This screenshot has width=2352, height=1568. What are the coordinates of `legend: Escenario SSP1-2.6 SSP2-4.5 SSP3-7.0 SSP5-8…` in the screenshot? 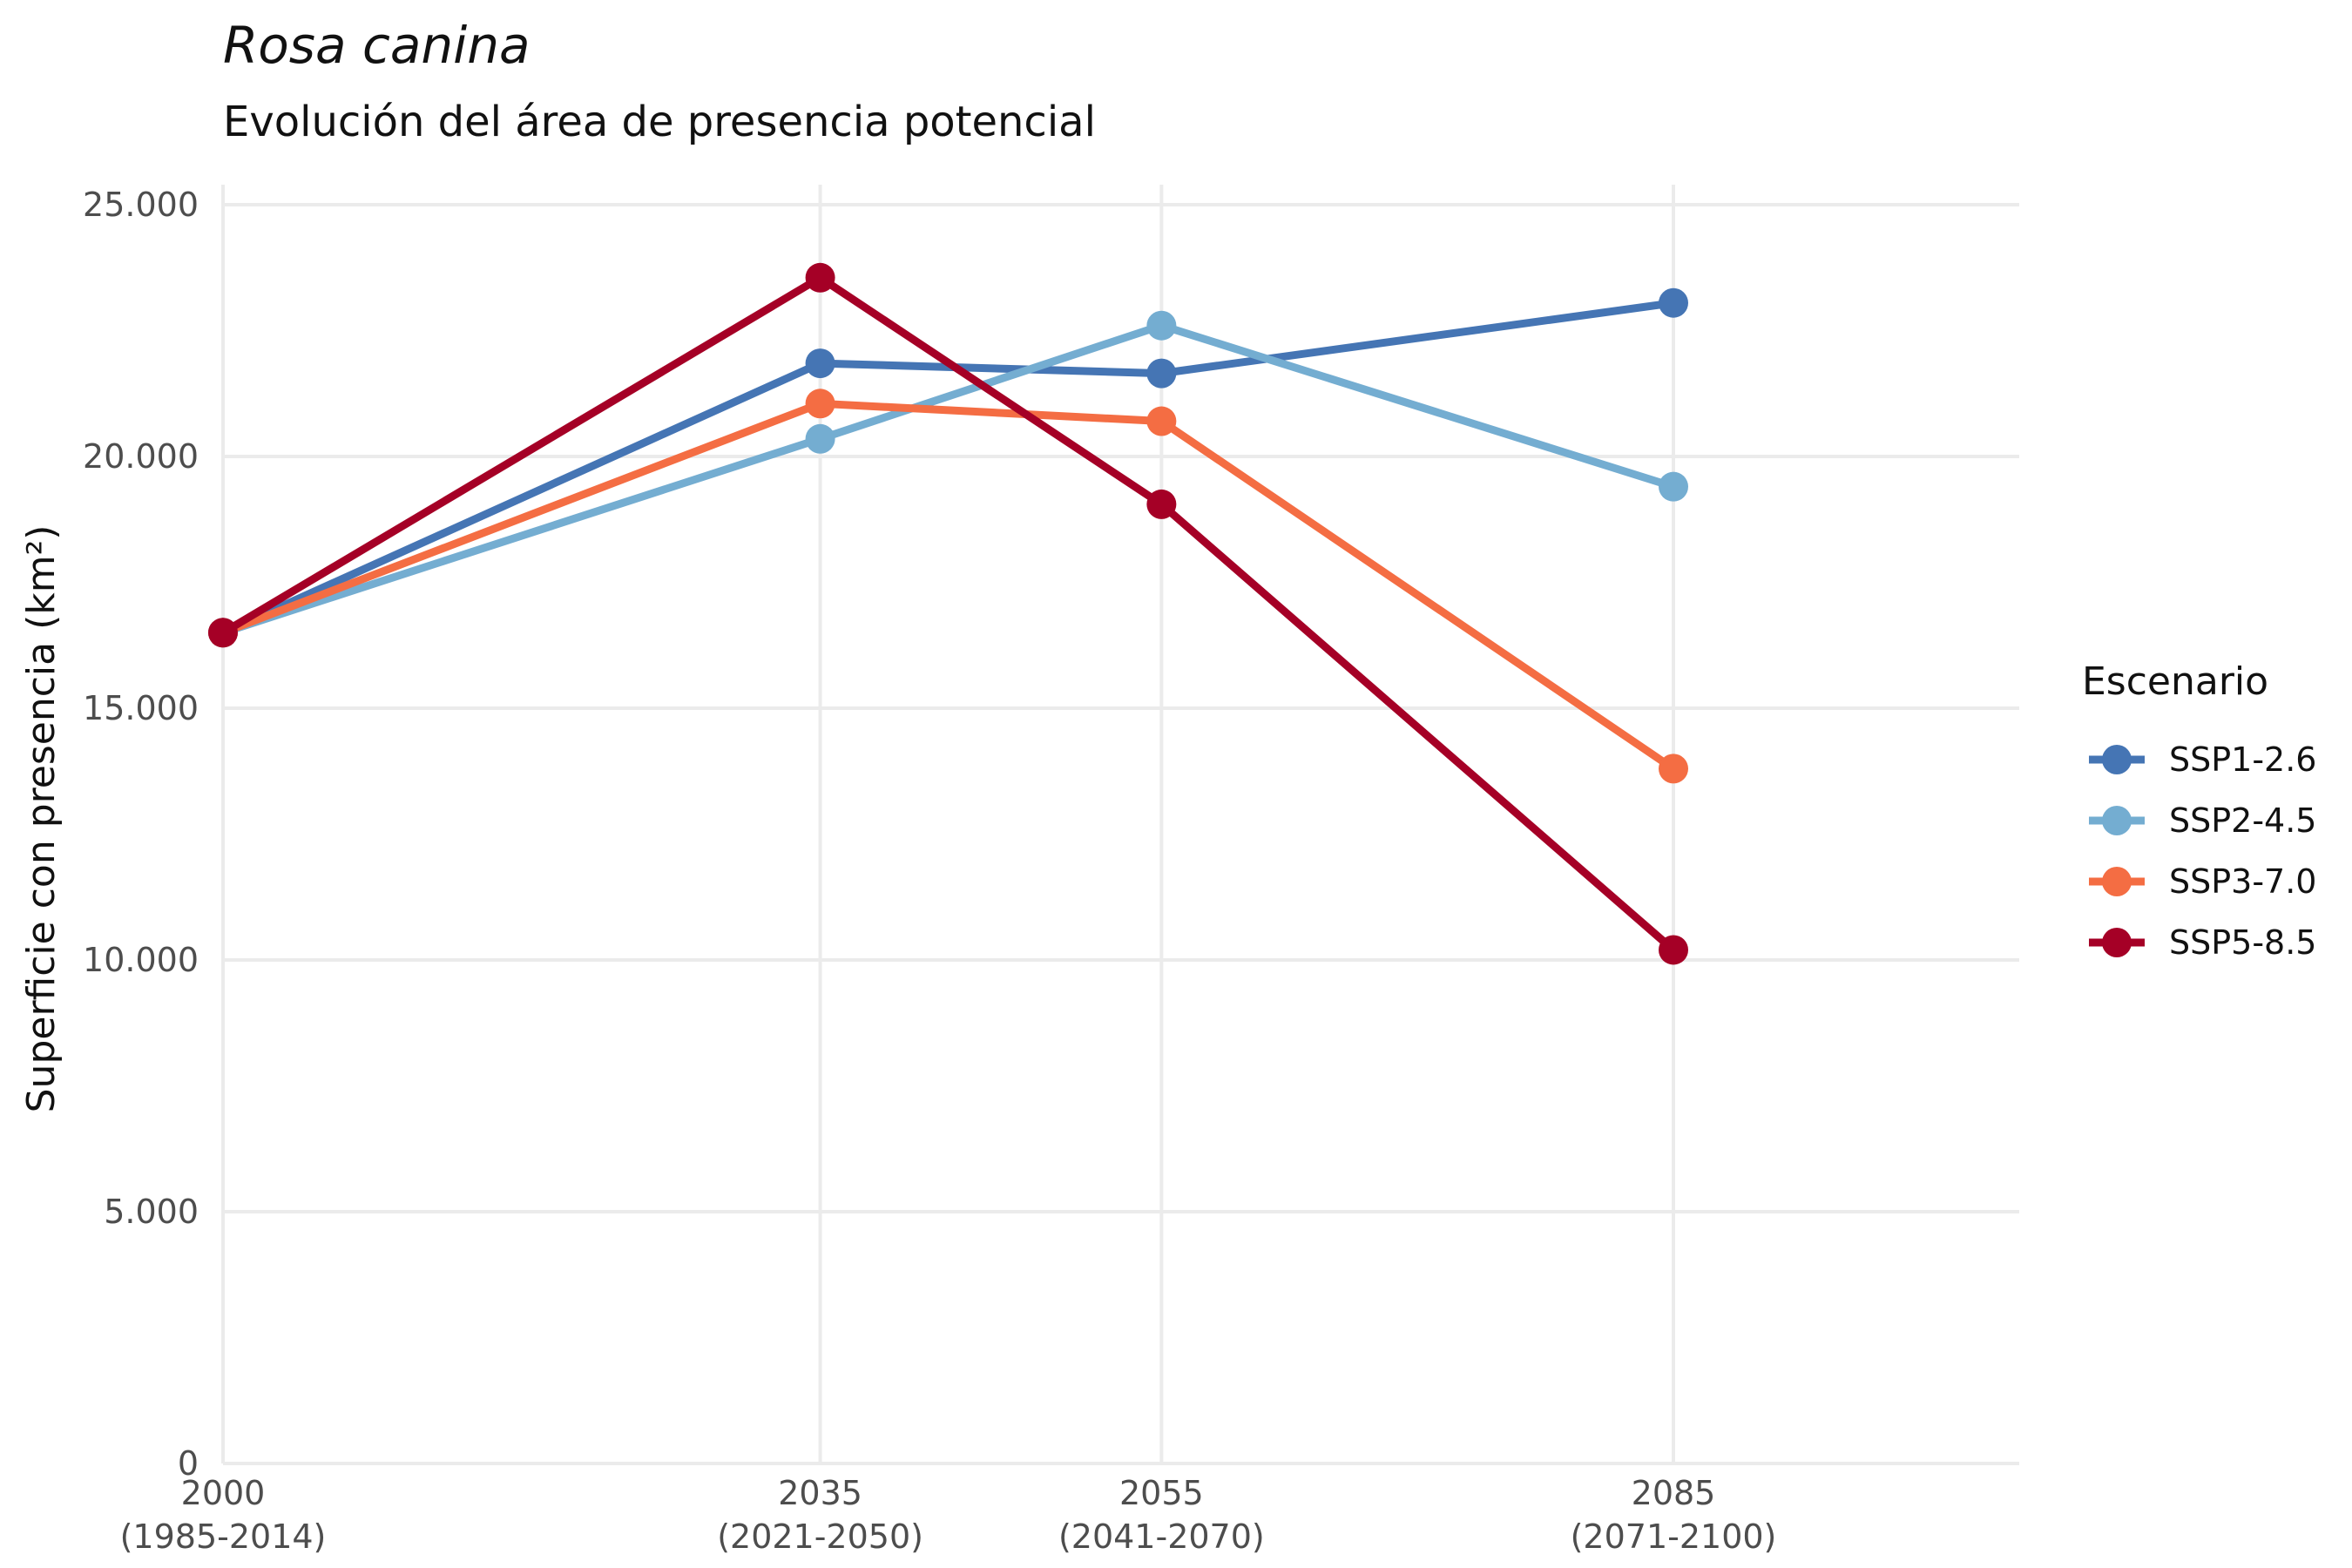 It's located at (2199, 810).